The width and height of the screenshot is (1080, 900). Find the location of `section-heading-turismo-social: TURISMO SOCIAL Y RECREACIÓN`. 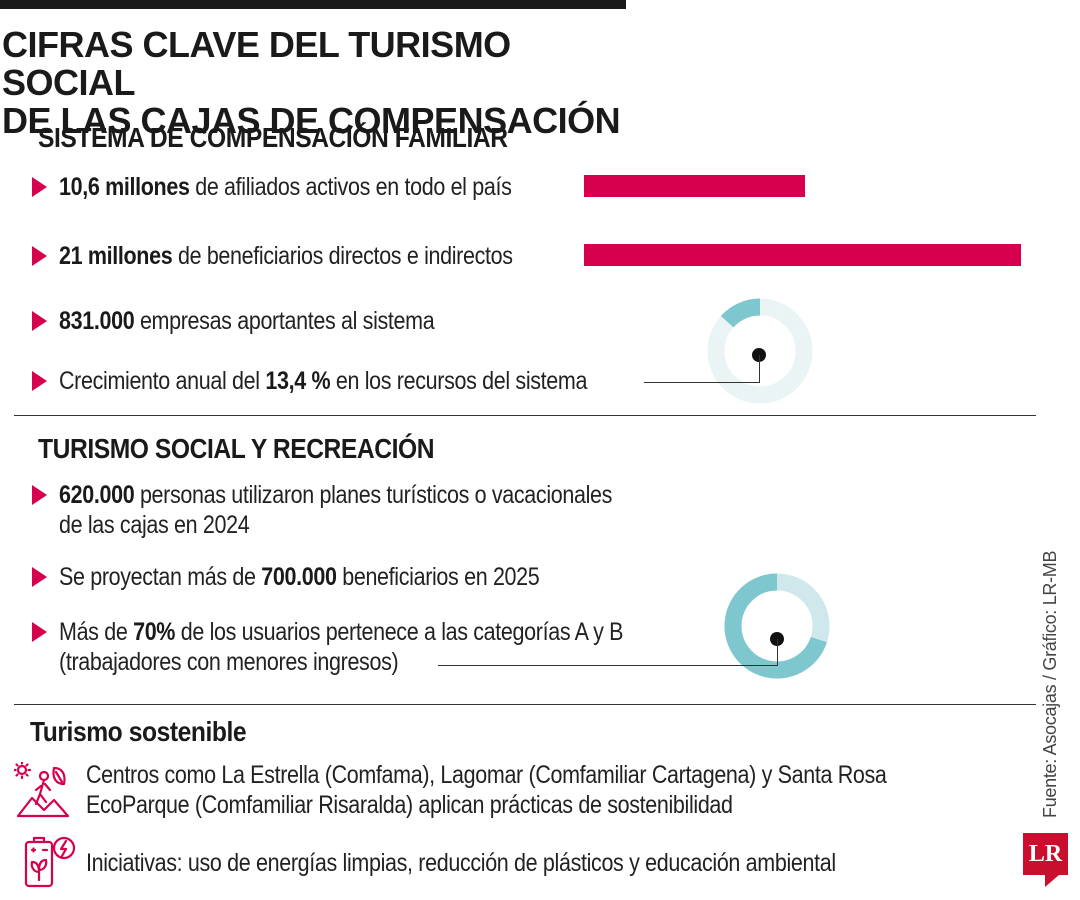

section-heading-turismo-social: TURISMO SOCIAL Y RECREACIÓN is located at coordinates (236, 448).